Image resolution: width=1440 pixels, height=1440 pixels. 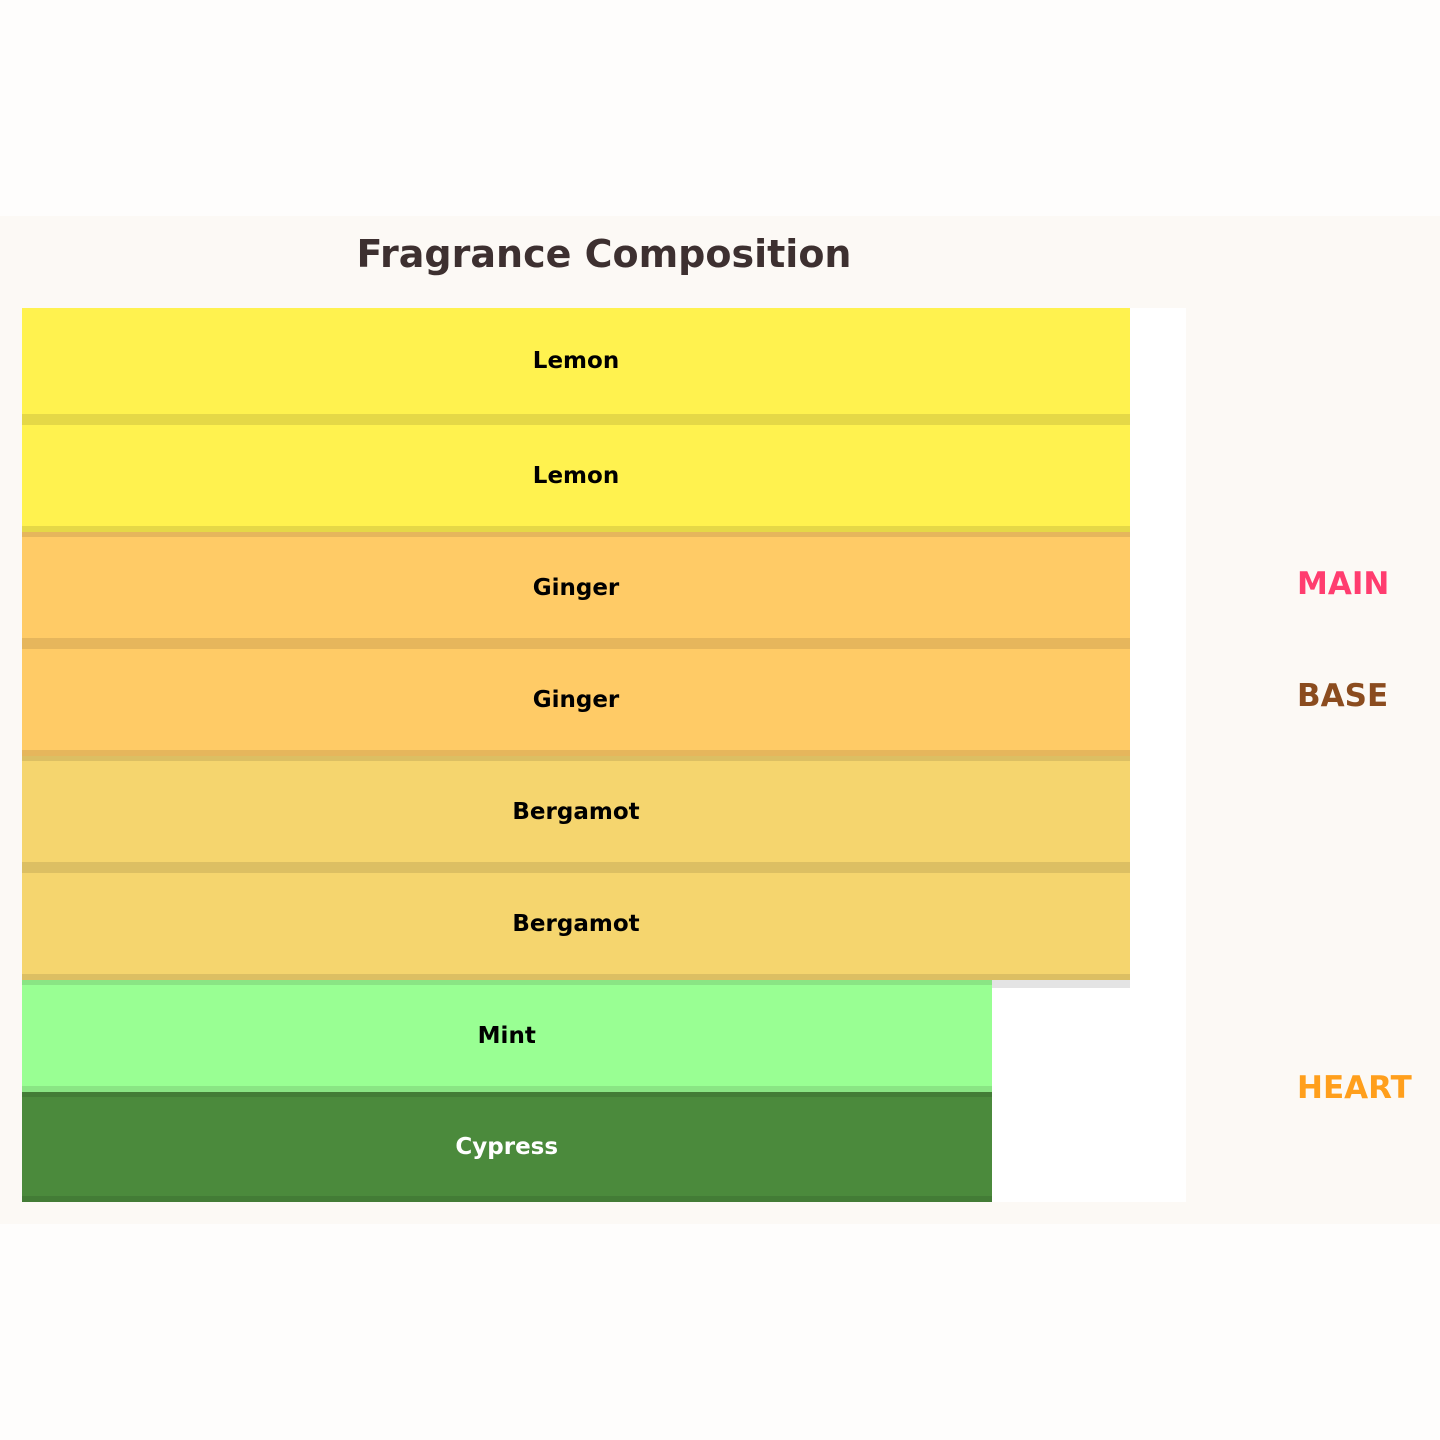 I want to click on bar-mint: Mint, so click(x=507, y=1036).